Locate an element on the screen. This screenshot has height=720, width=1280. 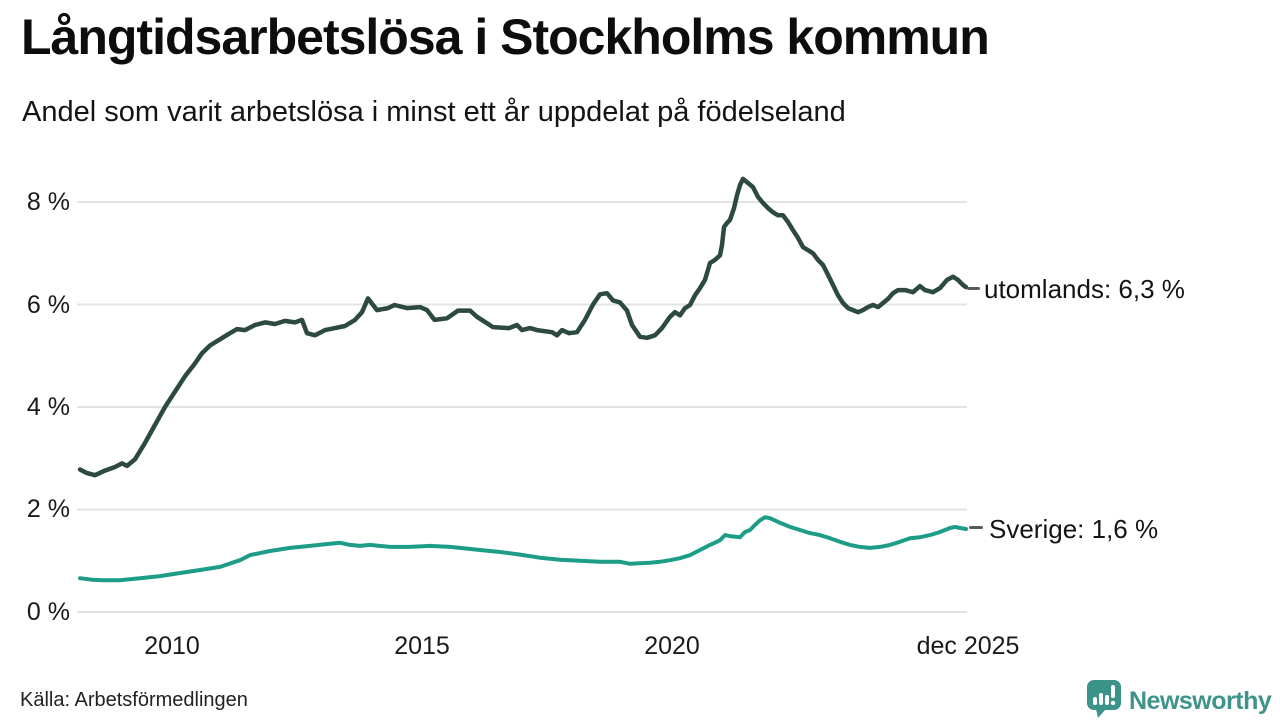
x-tick-2015: 2015 is located at coordinates (422, 646).